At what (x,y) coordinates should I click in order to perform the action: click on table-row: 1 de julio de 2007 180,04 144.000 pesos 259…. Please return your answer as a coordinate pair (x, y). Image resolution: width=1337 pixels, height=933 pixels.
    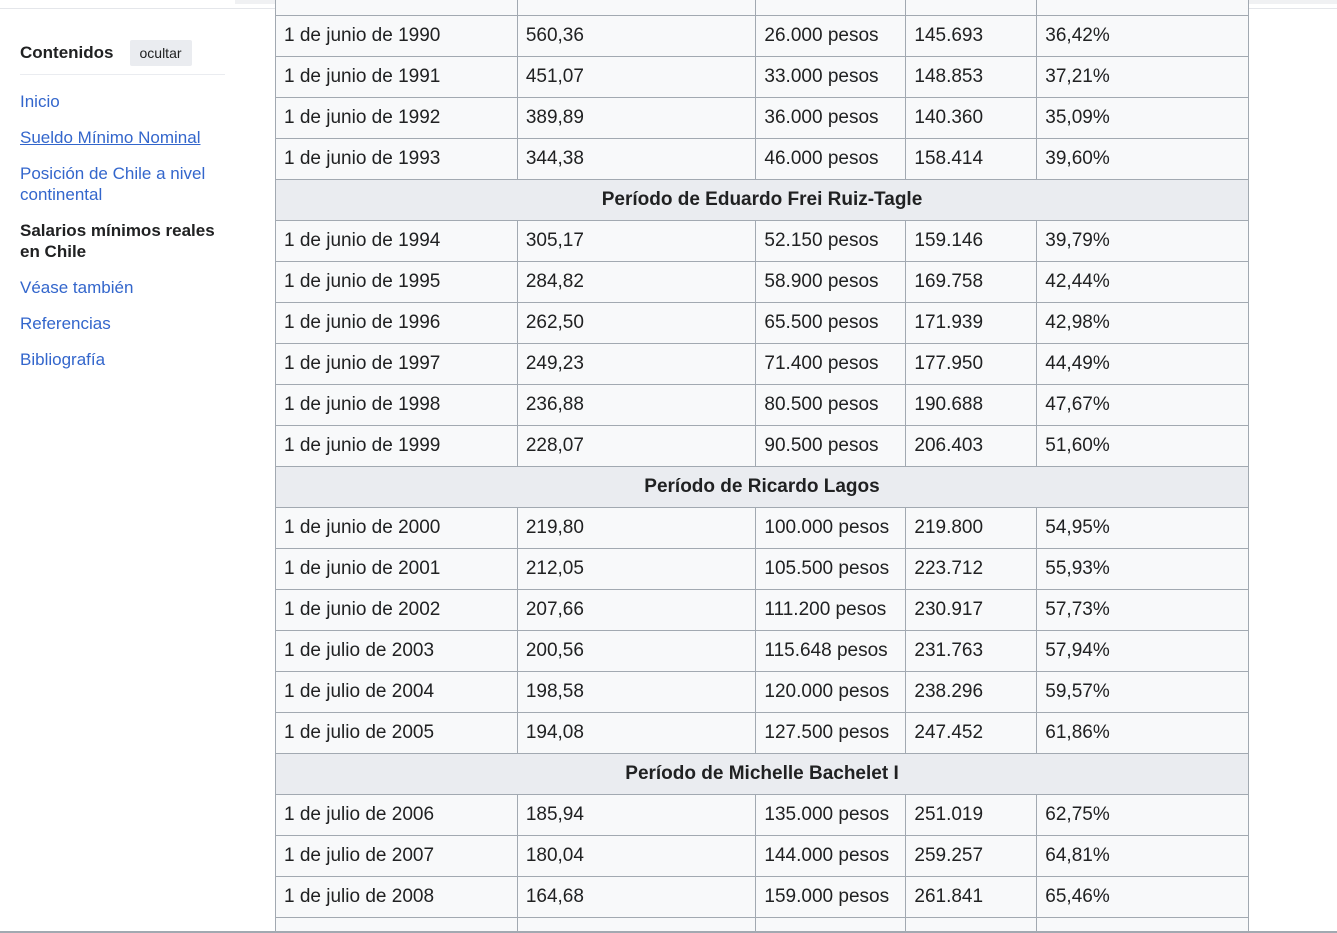
    Looking at the image, I should click on (762, 856).